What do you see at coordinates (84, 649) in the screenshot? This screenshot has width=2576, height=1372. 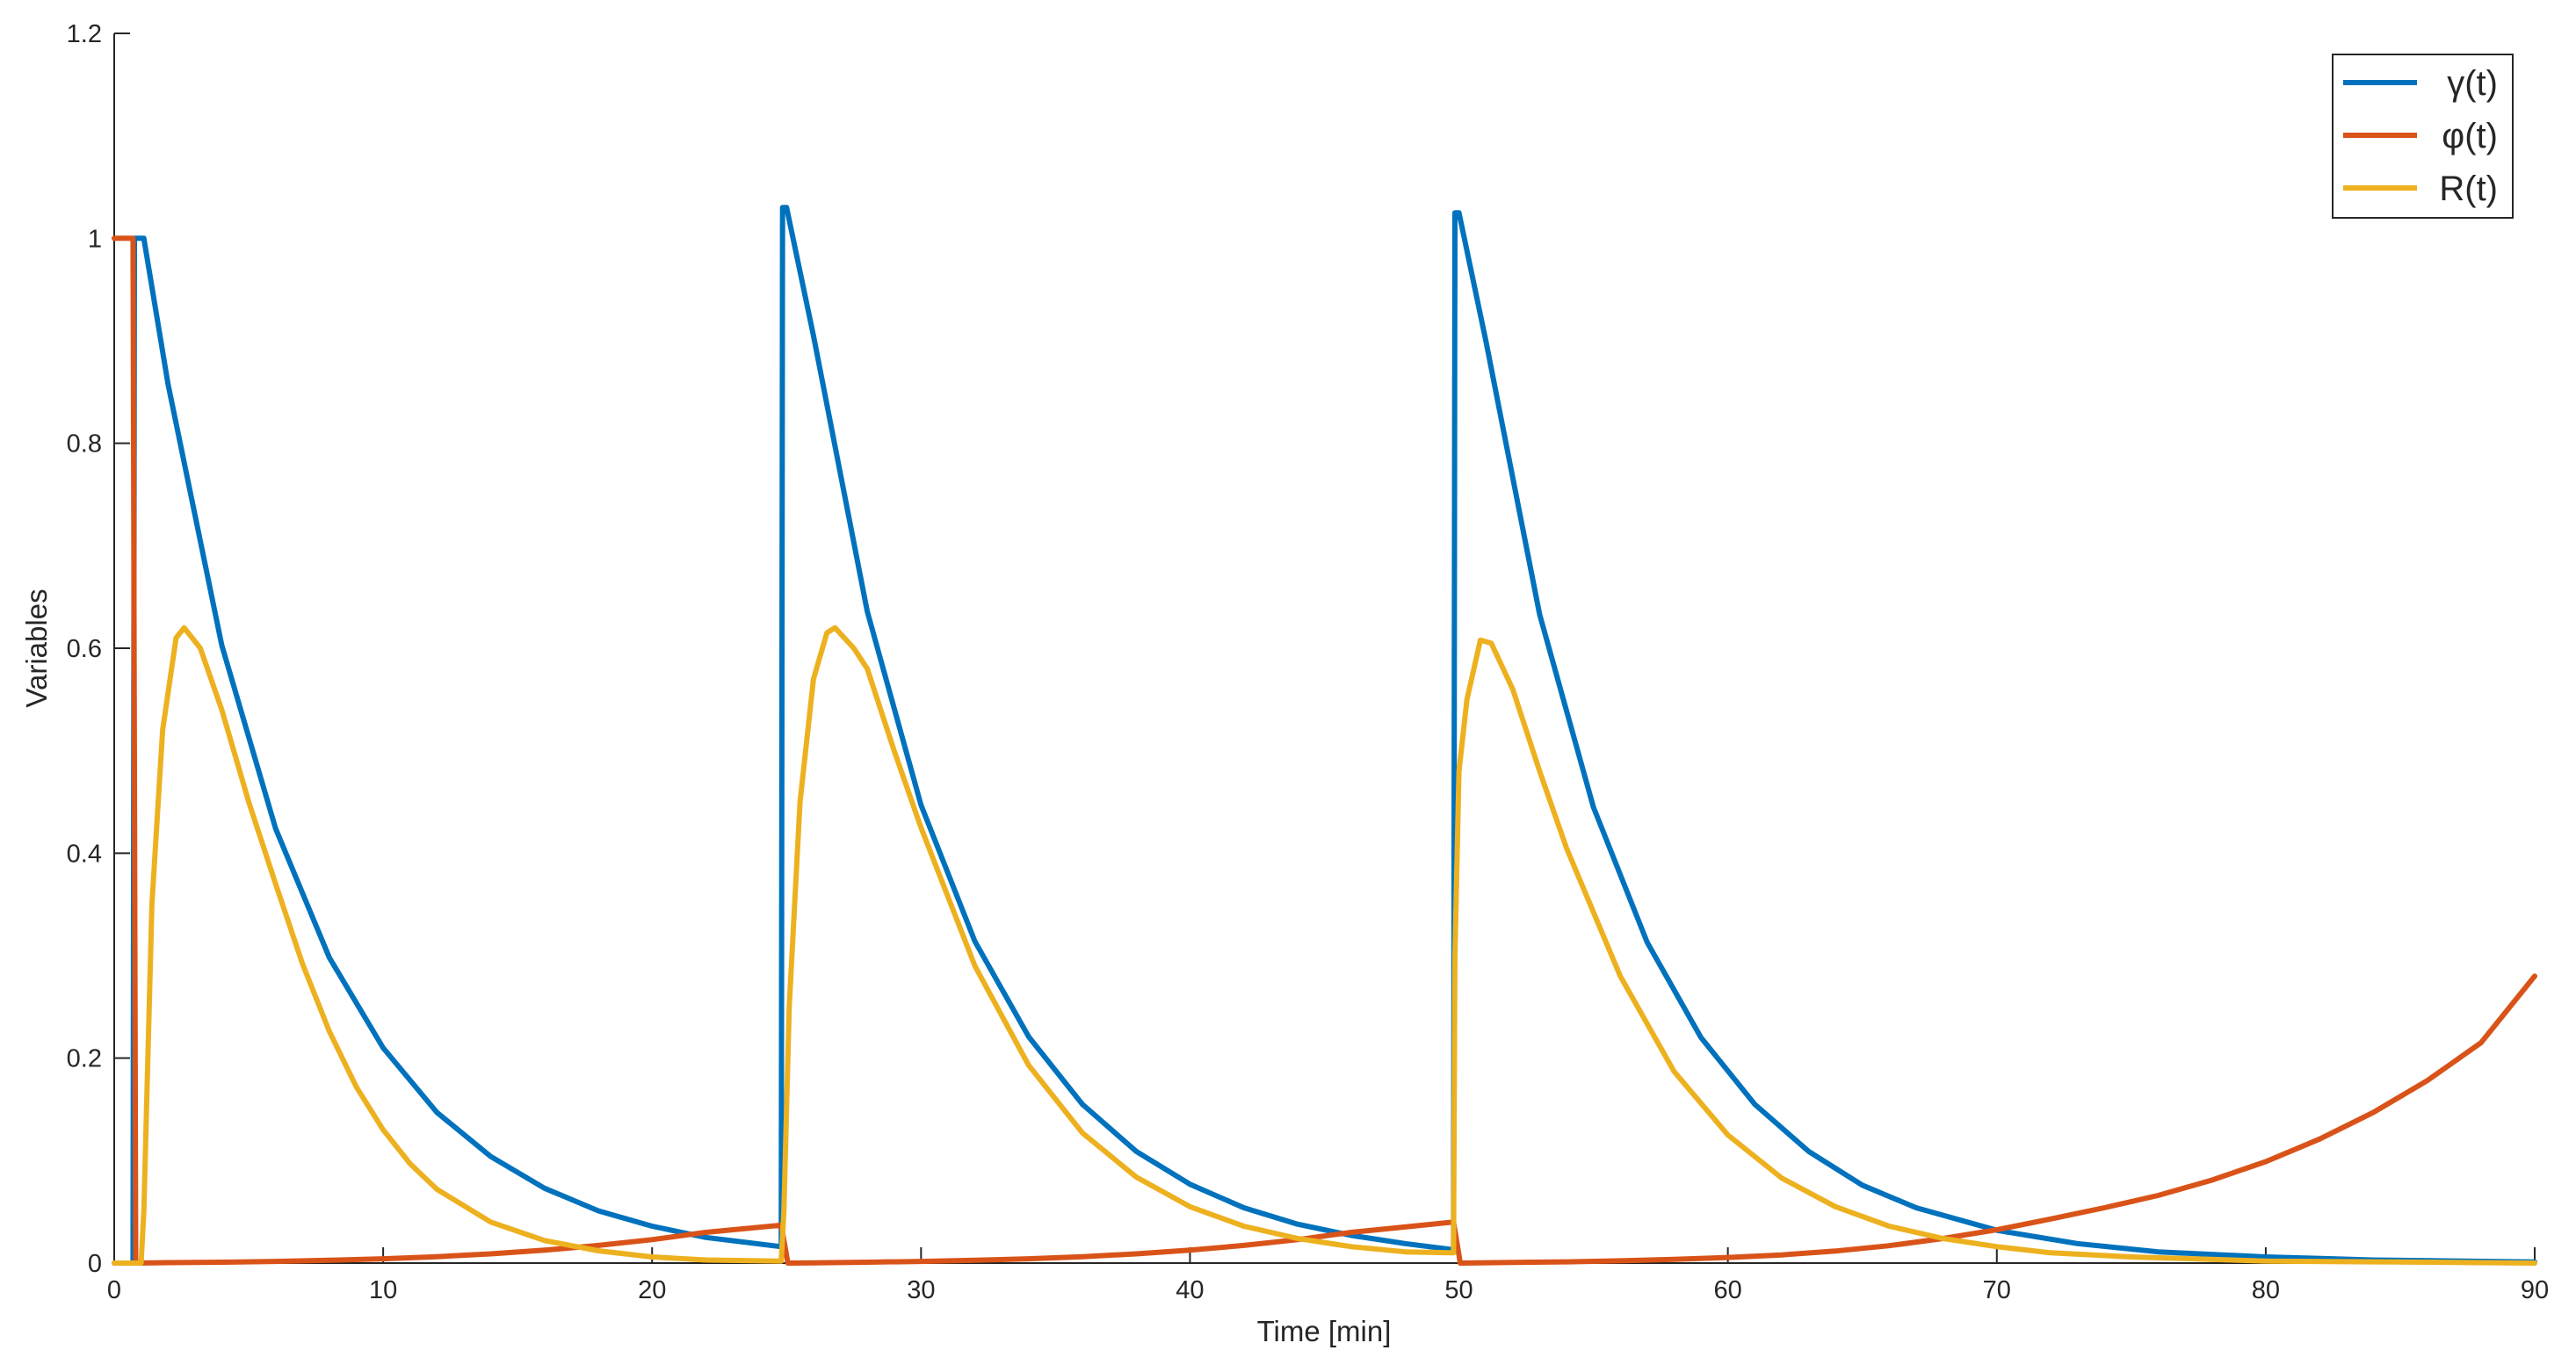 I see `y-tick-label: 0.6` at bounding box center [84, 649].